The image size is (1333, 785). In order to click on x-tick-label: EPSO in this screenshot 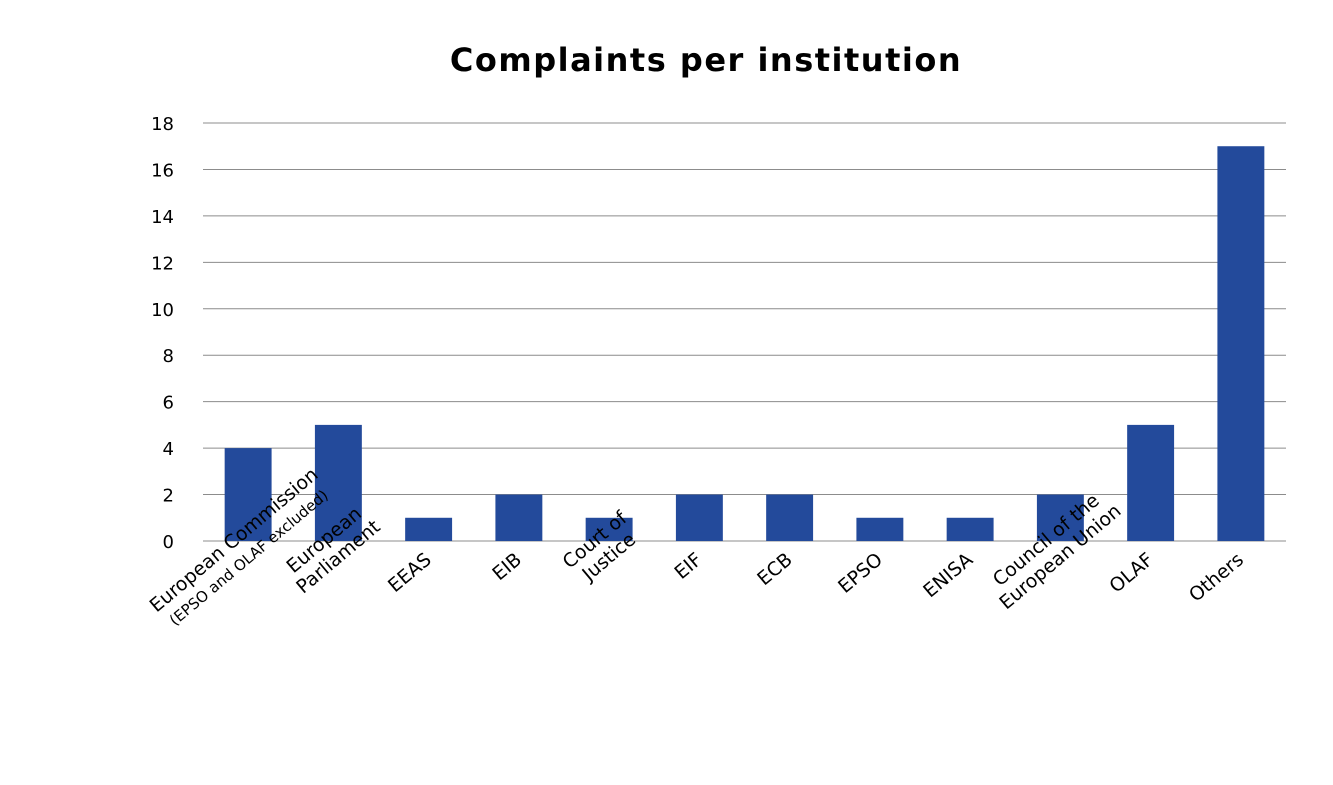, I will do `click(860, 573)`.